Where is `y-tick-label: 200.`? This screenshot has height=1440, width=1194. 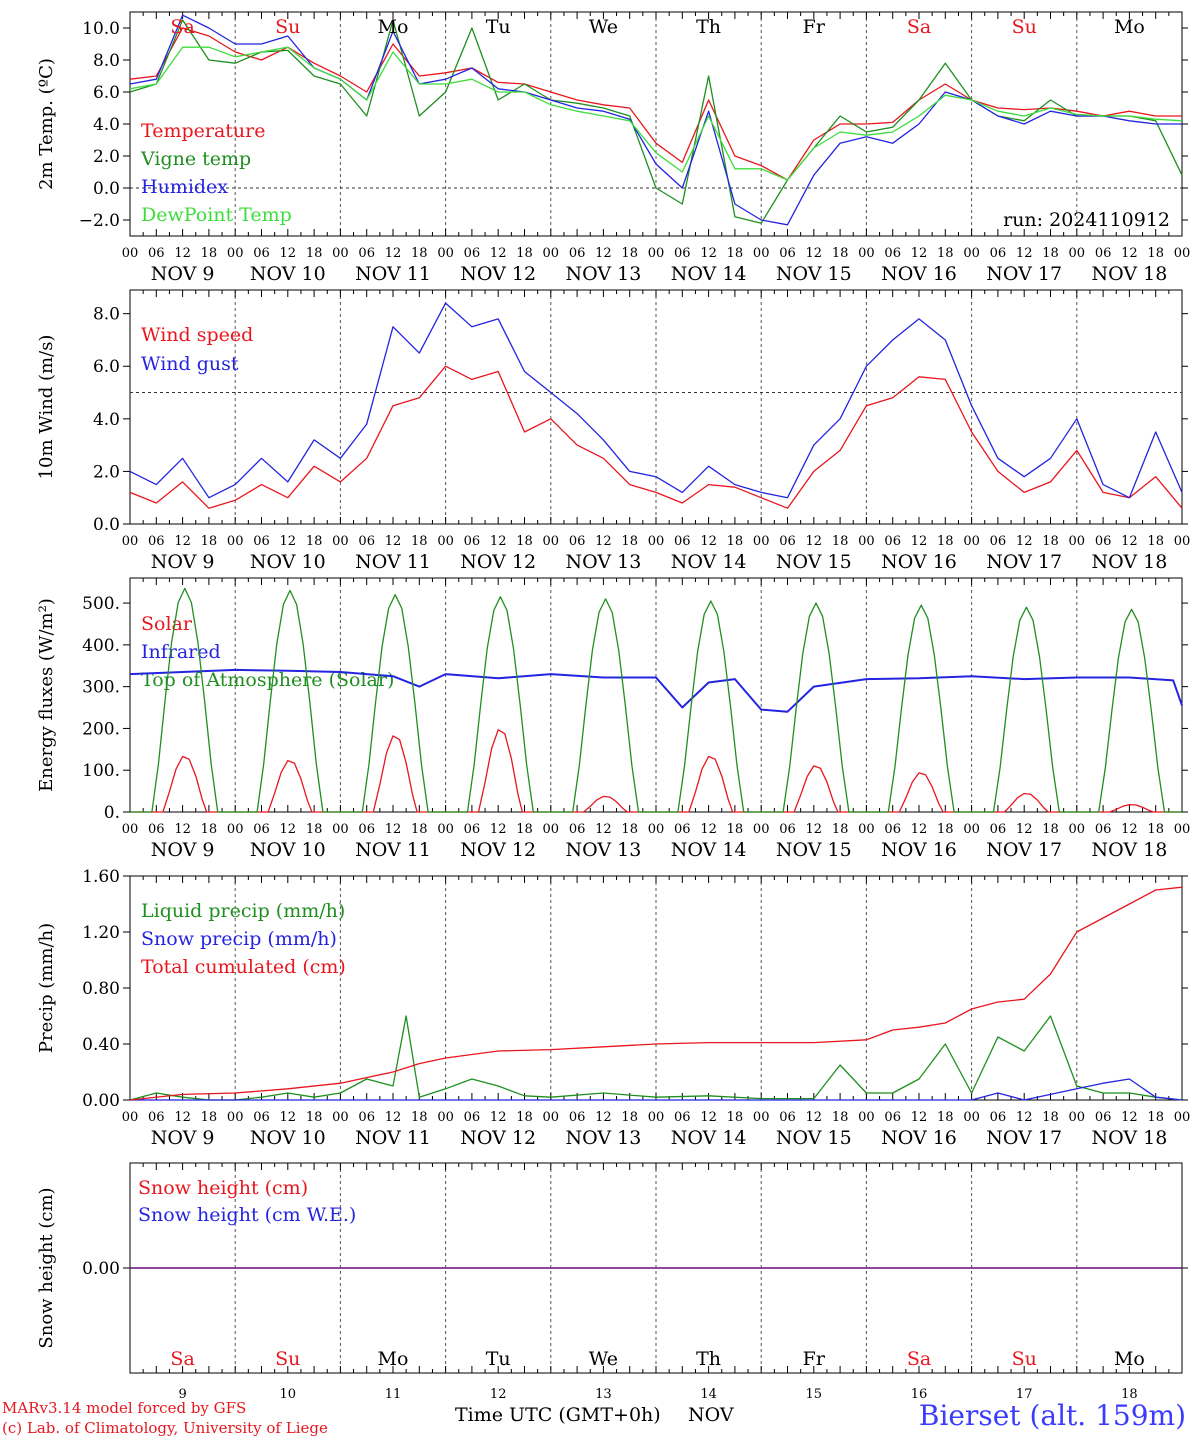 y-tick-label: 200. is located at coordinates (101, 729).